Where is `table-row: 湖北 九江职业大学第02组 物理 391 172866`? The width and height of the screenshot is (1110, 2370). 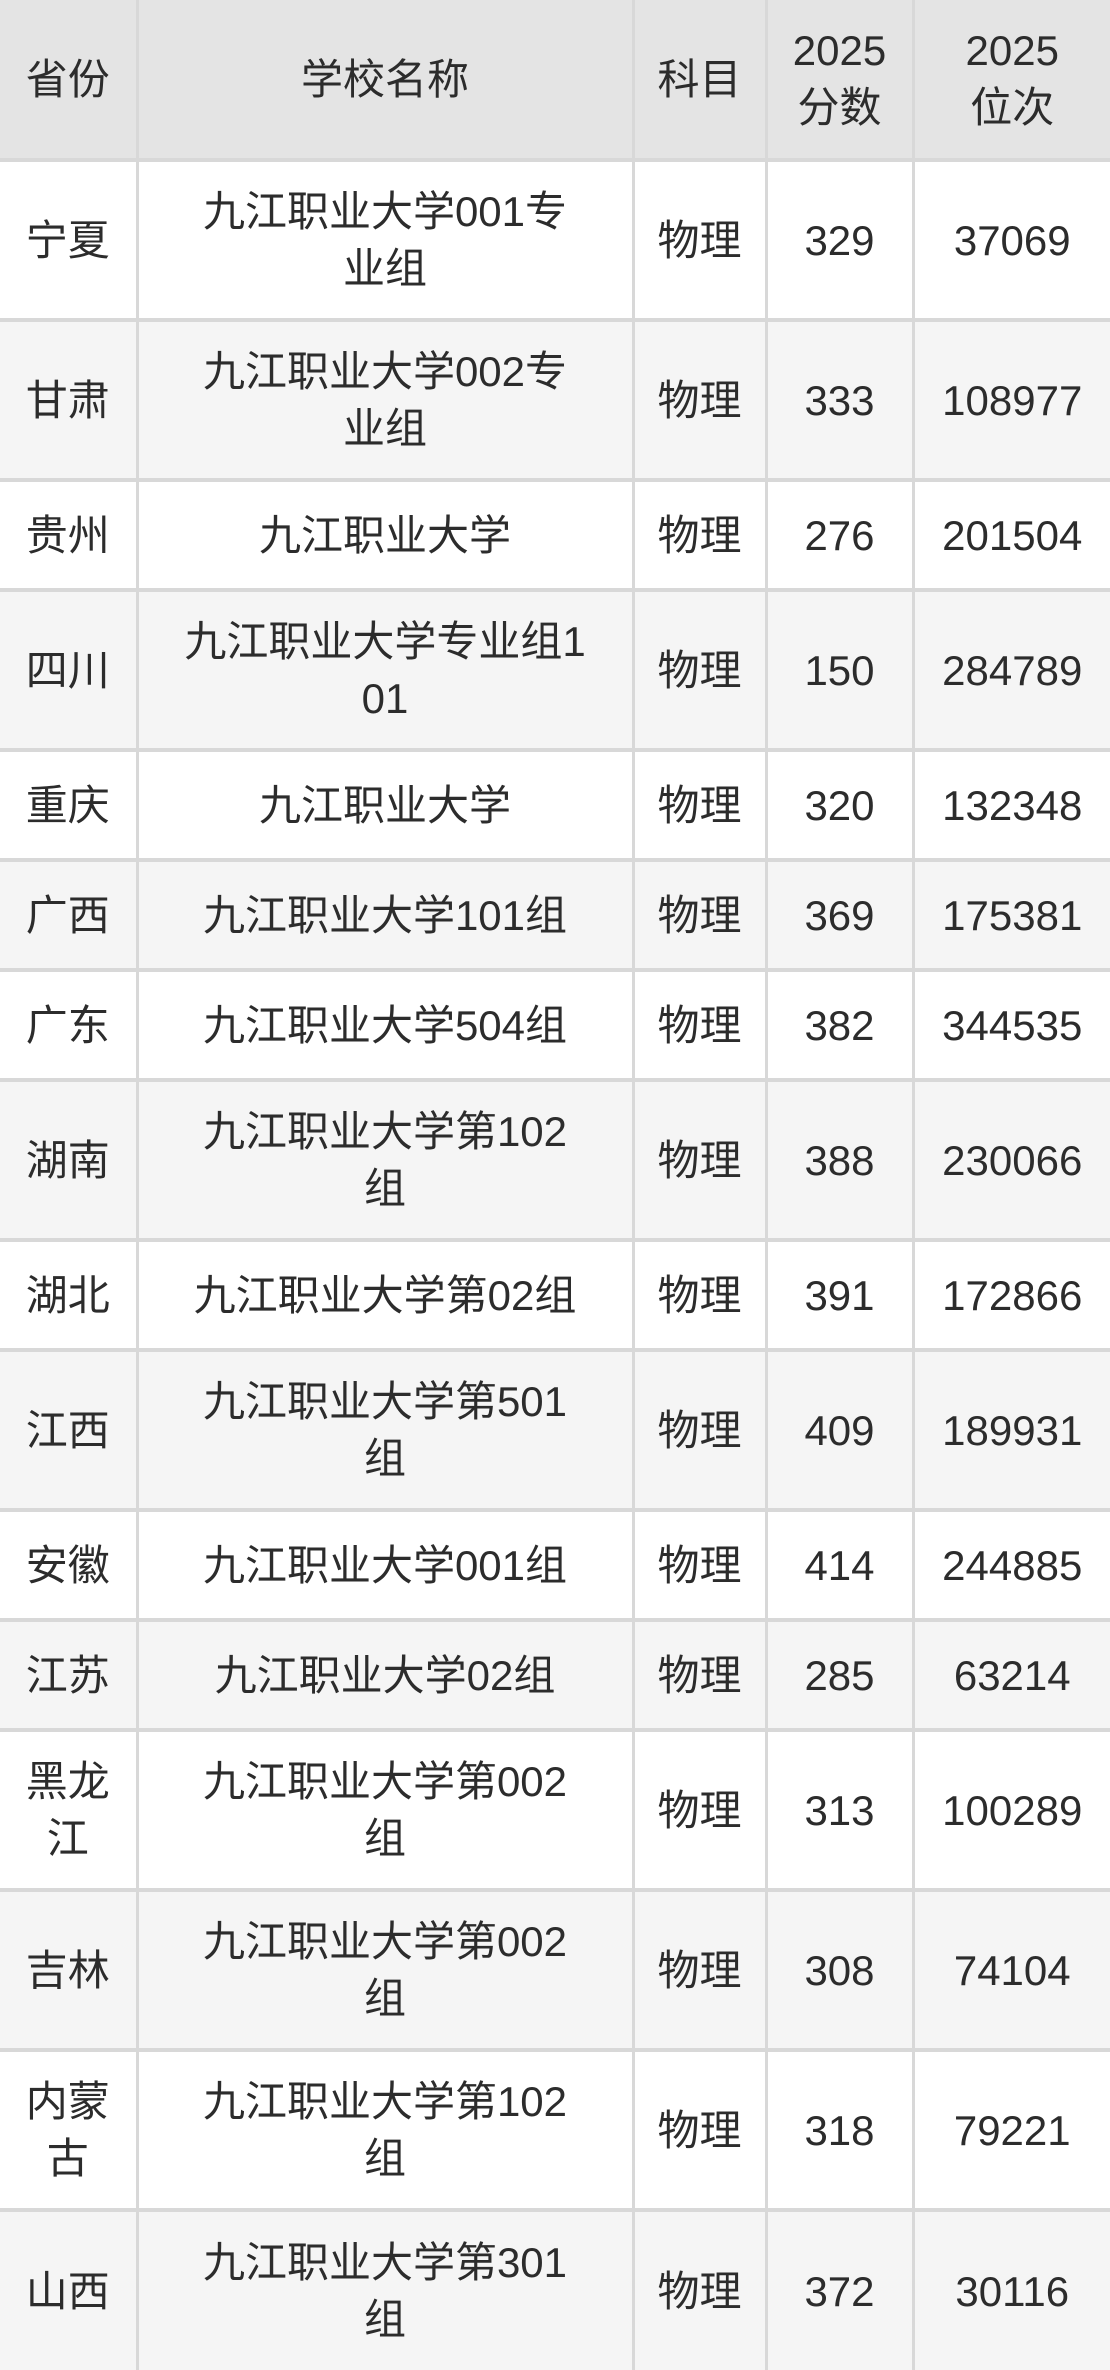 table-row: 湖北 九江职业大学第02组 物理 391 172866 is located at coordinates (555, 1295).